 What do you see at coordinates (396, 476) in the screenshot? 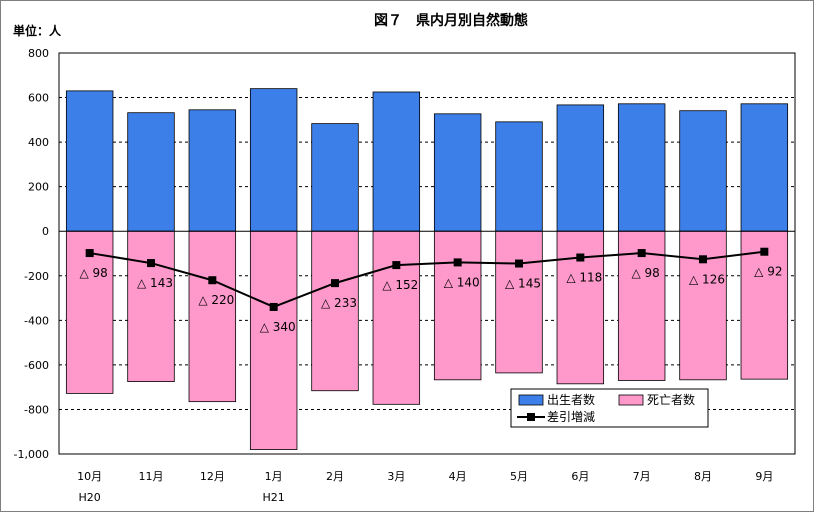
I see `x-tick-label: 3月` at bounding box center [396, 476].